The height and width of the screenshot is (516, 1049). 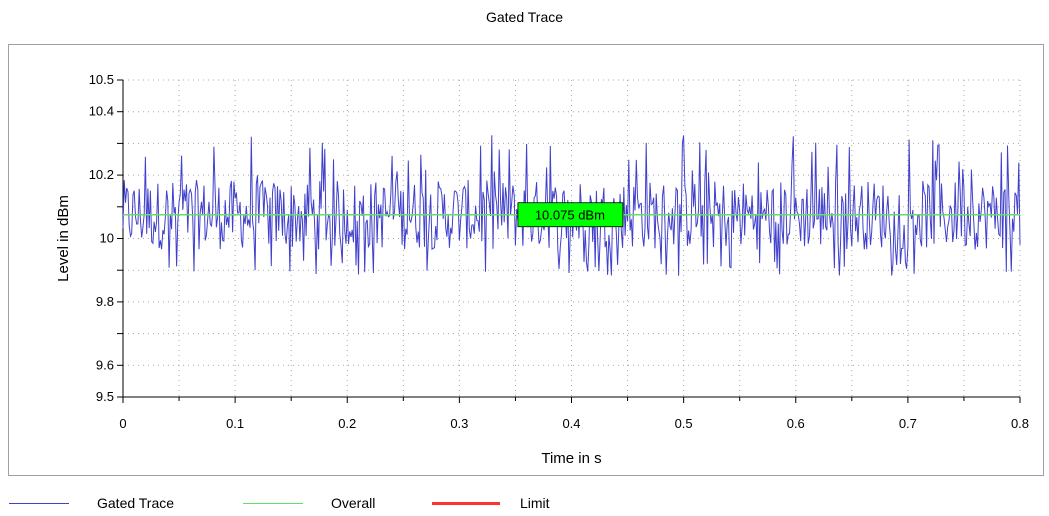 I want to click on legend-swatch-gated-trace, so click(x=39, y=503).